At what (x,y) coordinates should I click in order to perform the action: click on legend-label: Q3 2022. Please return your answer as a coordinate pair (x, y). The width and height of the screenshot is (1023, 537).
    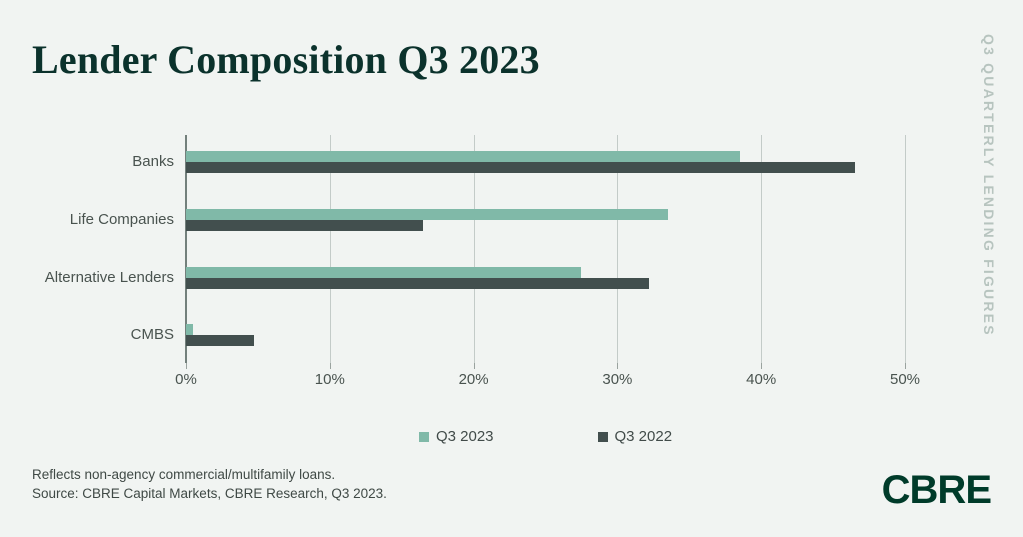
    Looking at the image, I should click on (643, 436).